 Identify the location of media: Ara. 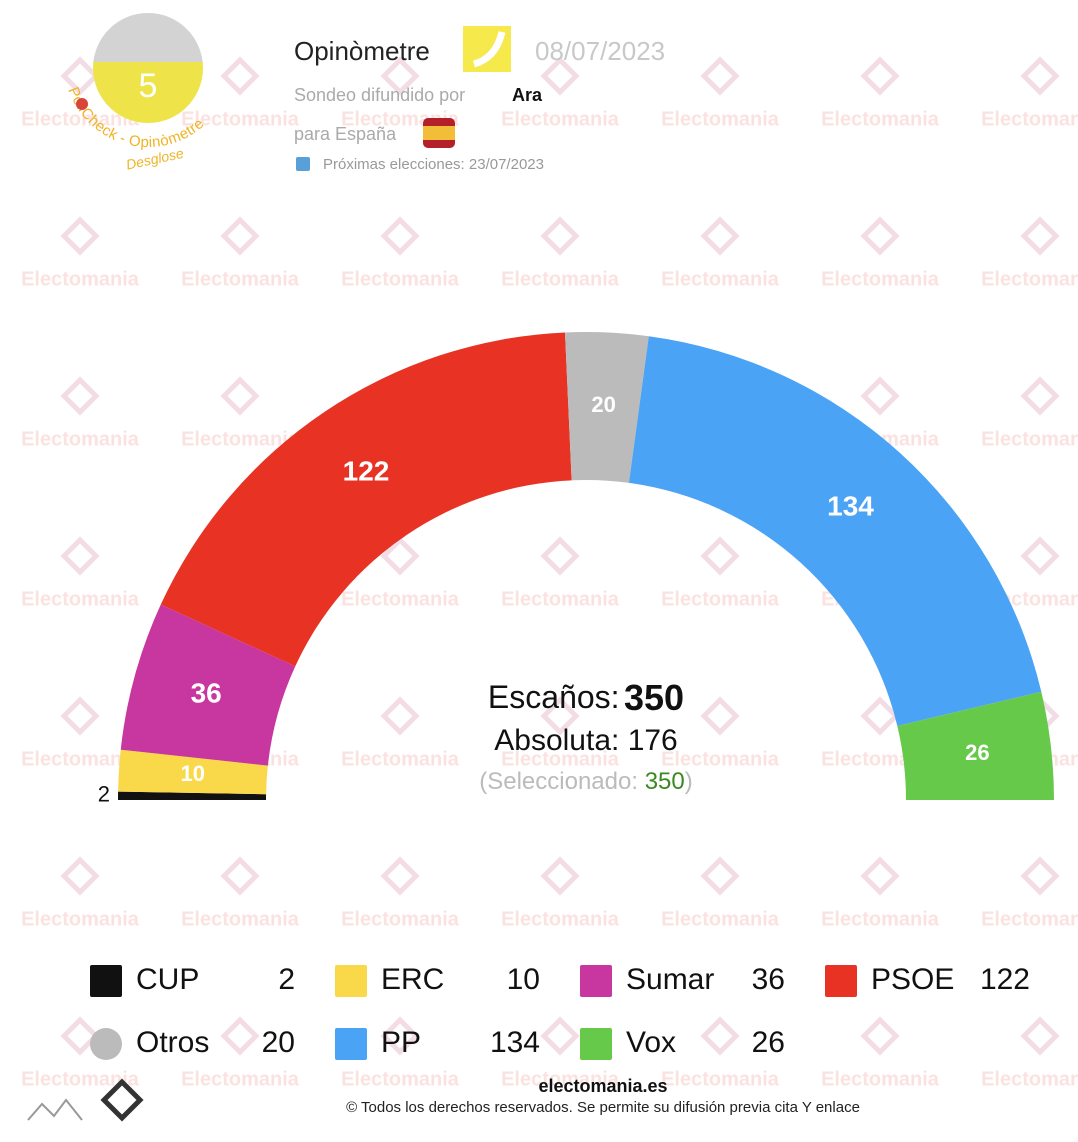
(527, 95).